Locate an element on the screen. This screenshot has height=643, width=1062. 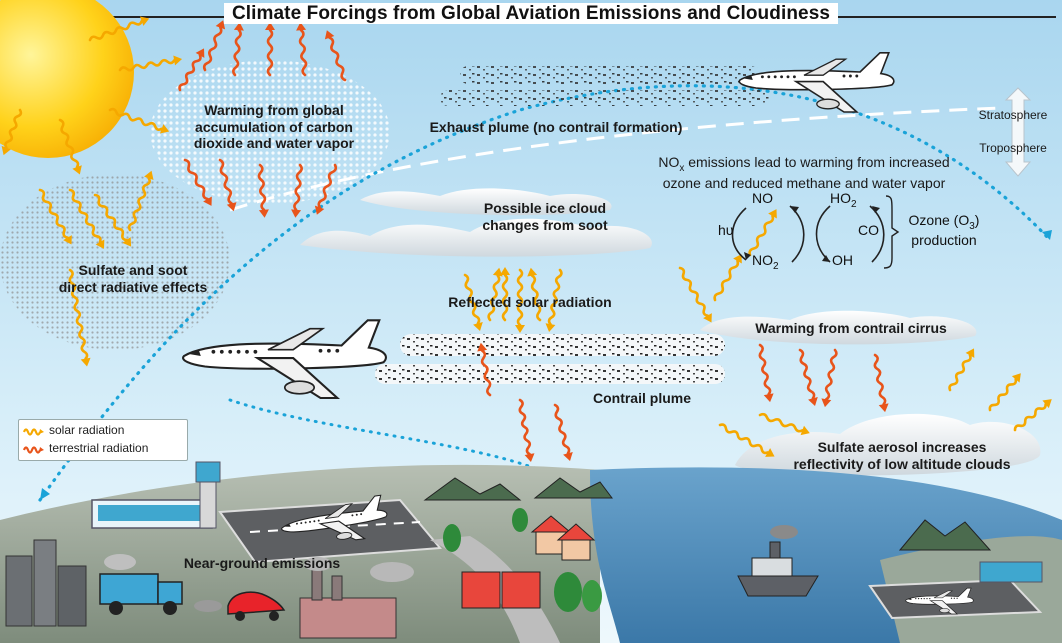
near-ground-emissions-label: Near-ground emissions is located at coordinates (262, 563).